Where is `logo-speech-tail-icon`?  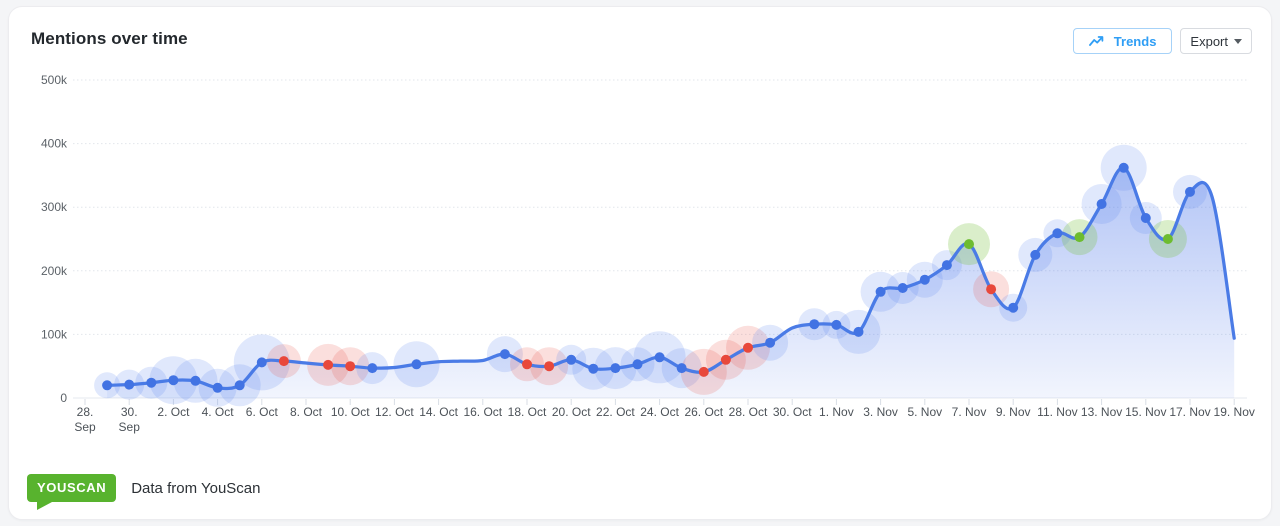
logo-speech-tail-icon is located at coordinates (44, 506).